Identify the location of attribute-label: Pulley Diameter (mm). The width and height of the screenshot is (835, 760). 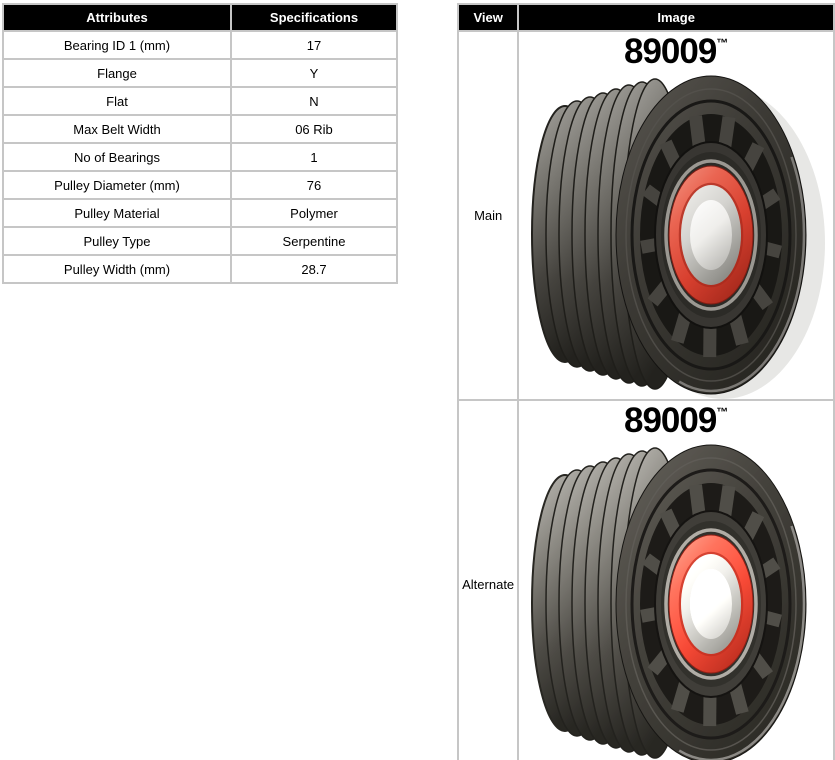
(117, 185).